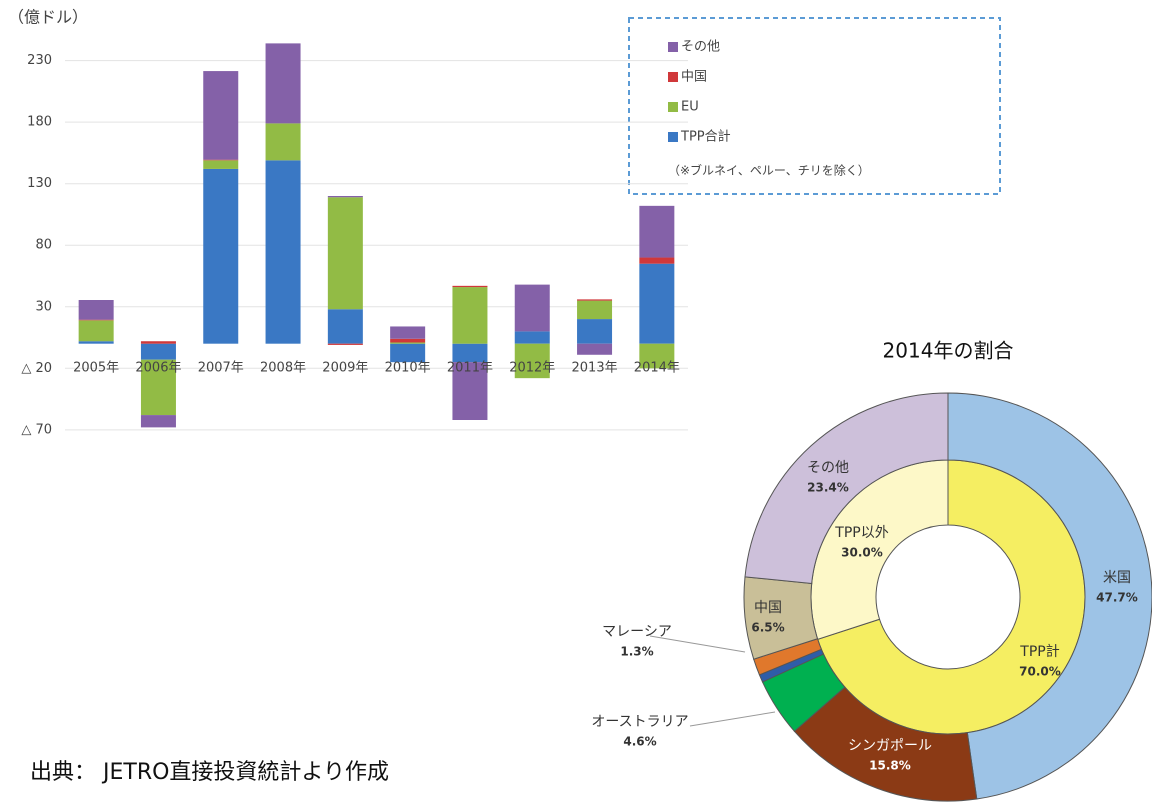  Describe the element at coordinates (532, 368) in the screenshot. I see `x-tick-label: 2012年` at that location.